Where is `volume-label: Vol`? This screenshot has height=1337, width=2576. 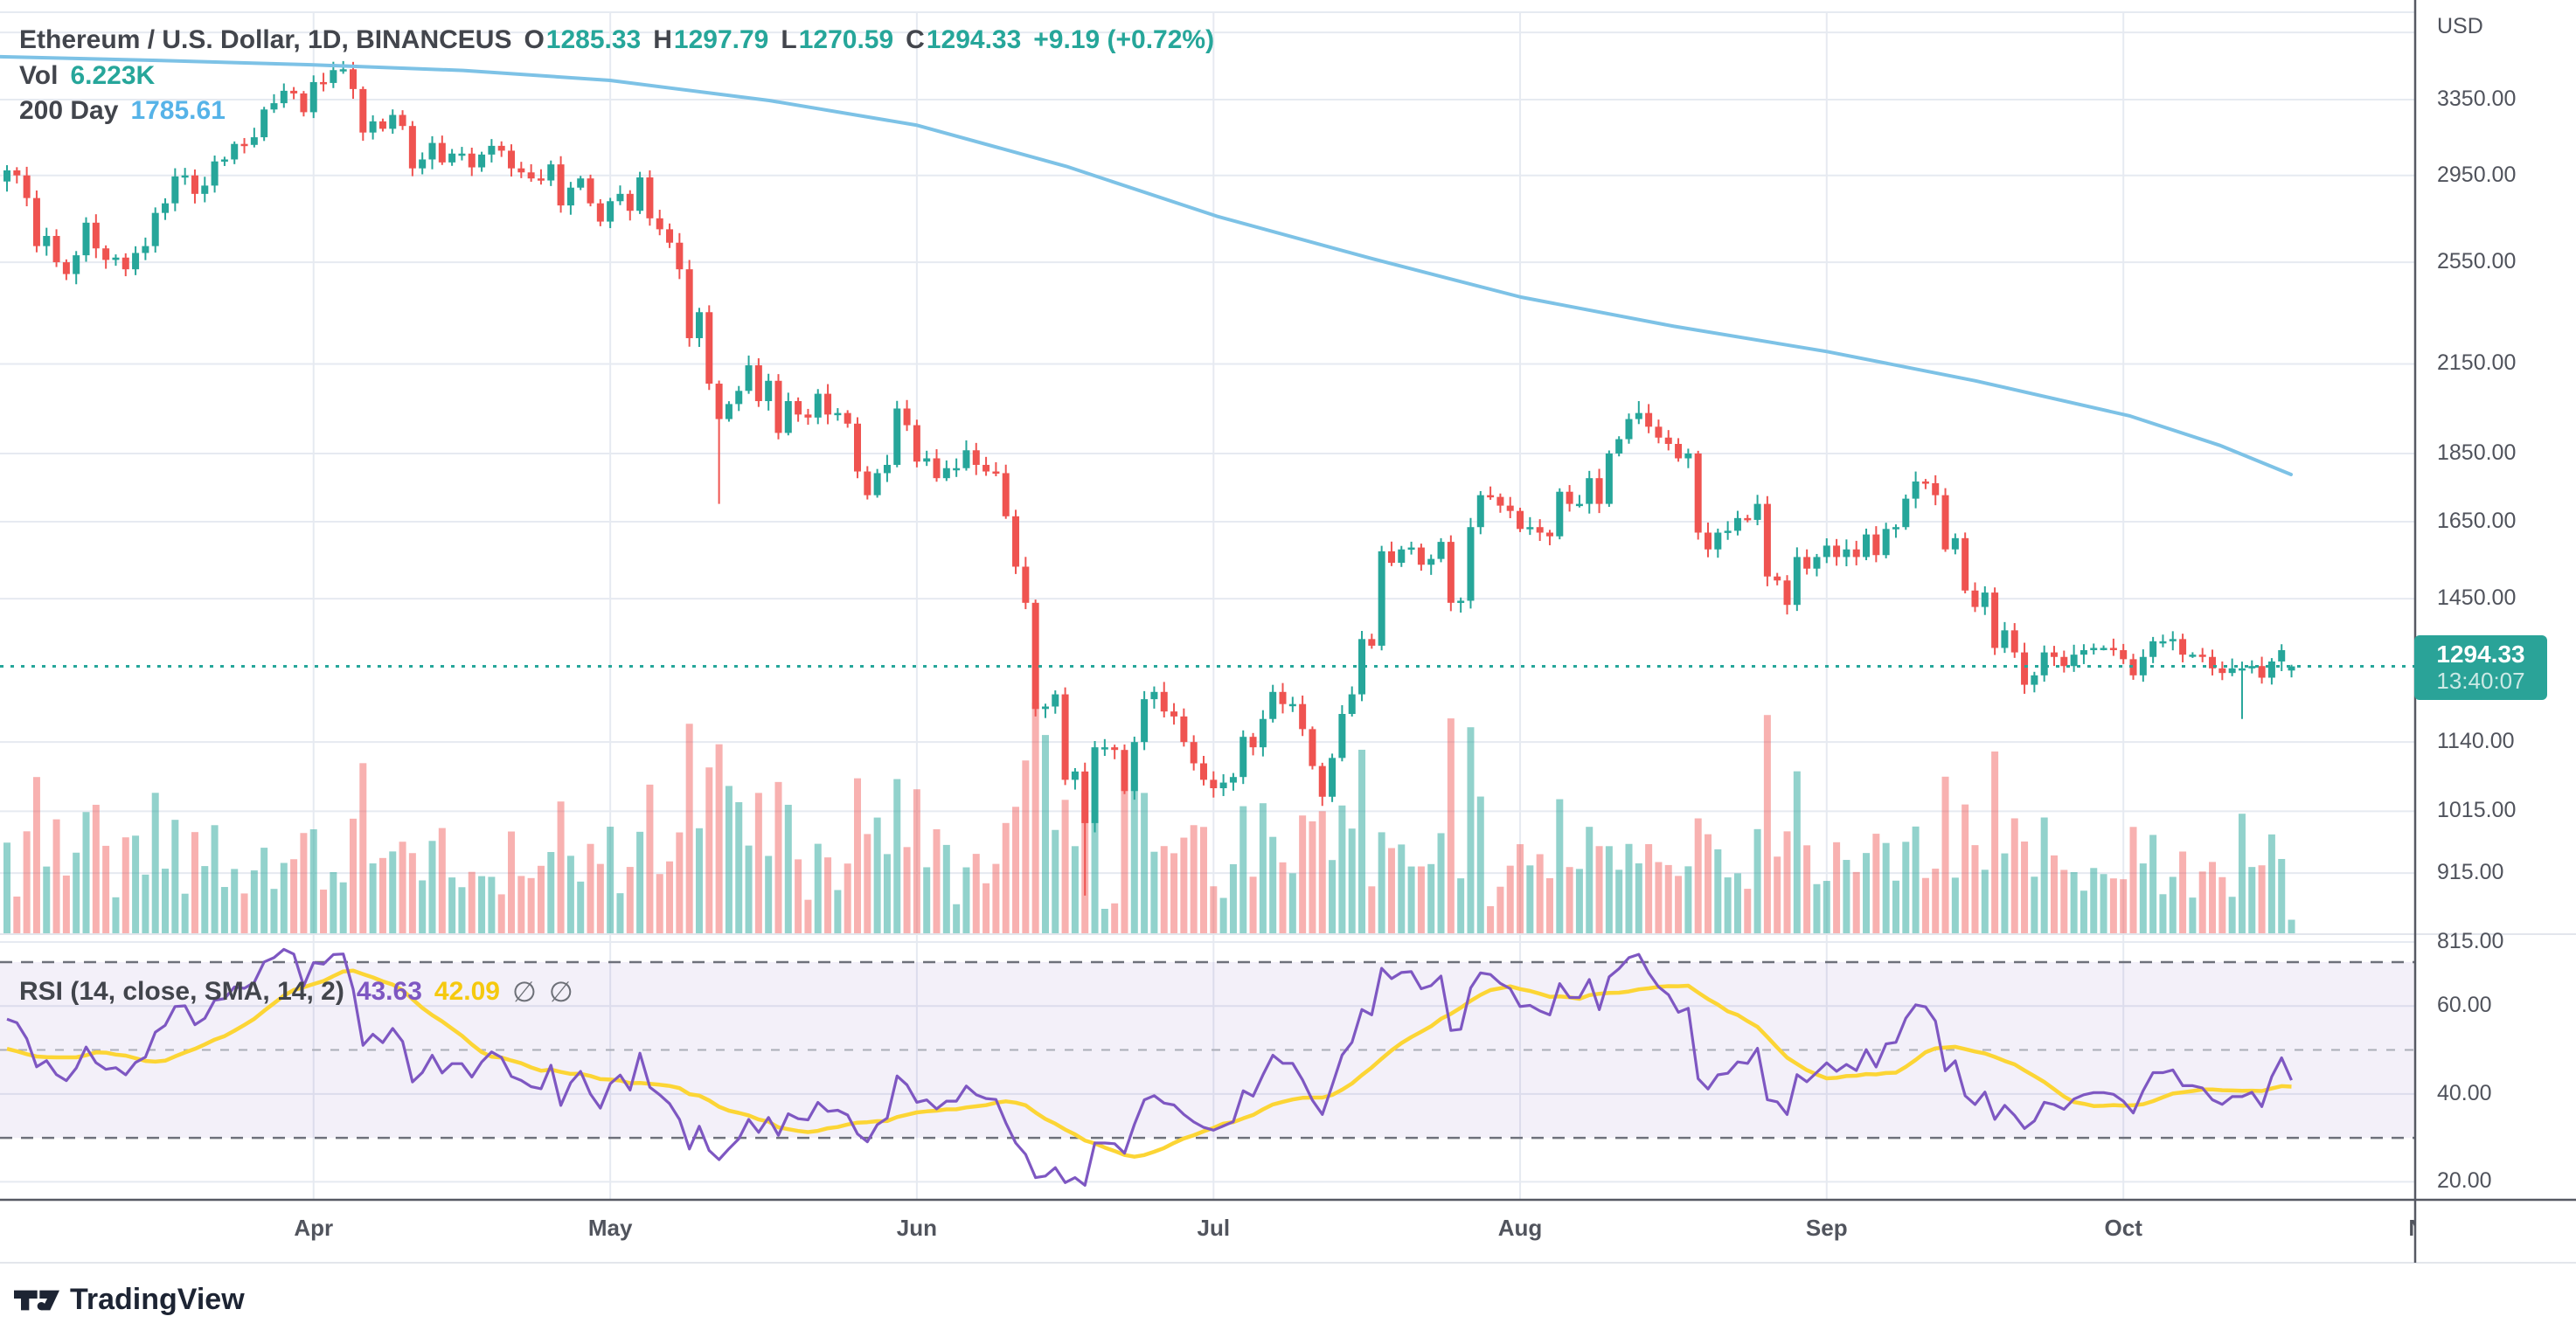 volume-label: Vol is located at coordinates (39, 75).